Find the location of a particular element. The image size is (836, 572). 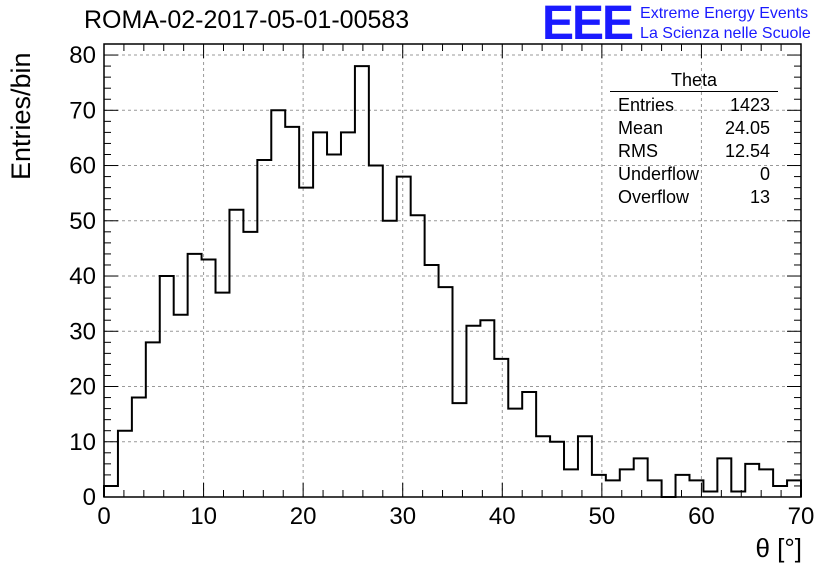

stats-value: 0 is located at coordinates (764, 174).